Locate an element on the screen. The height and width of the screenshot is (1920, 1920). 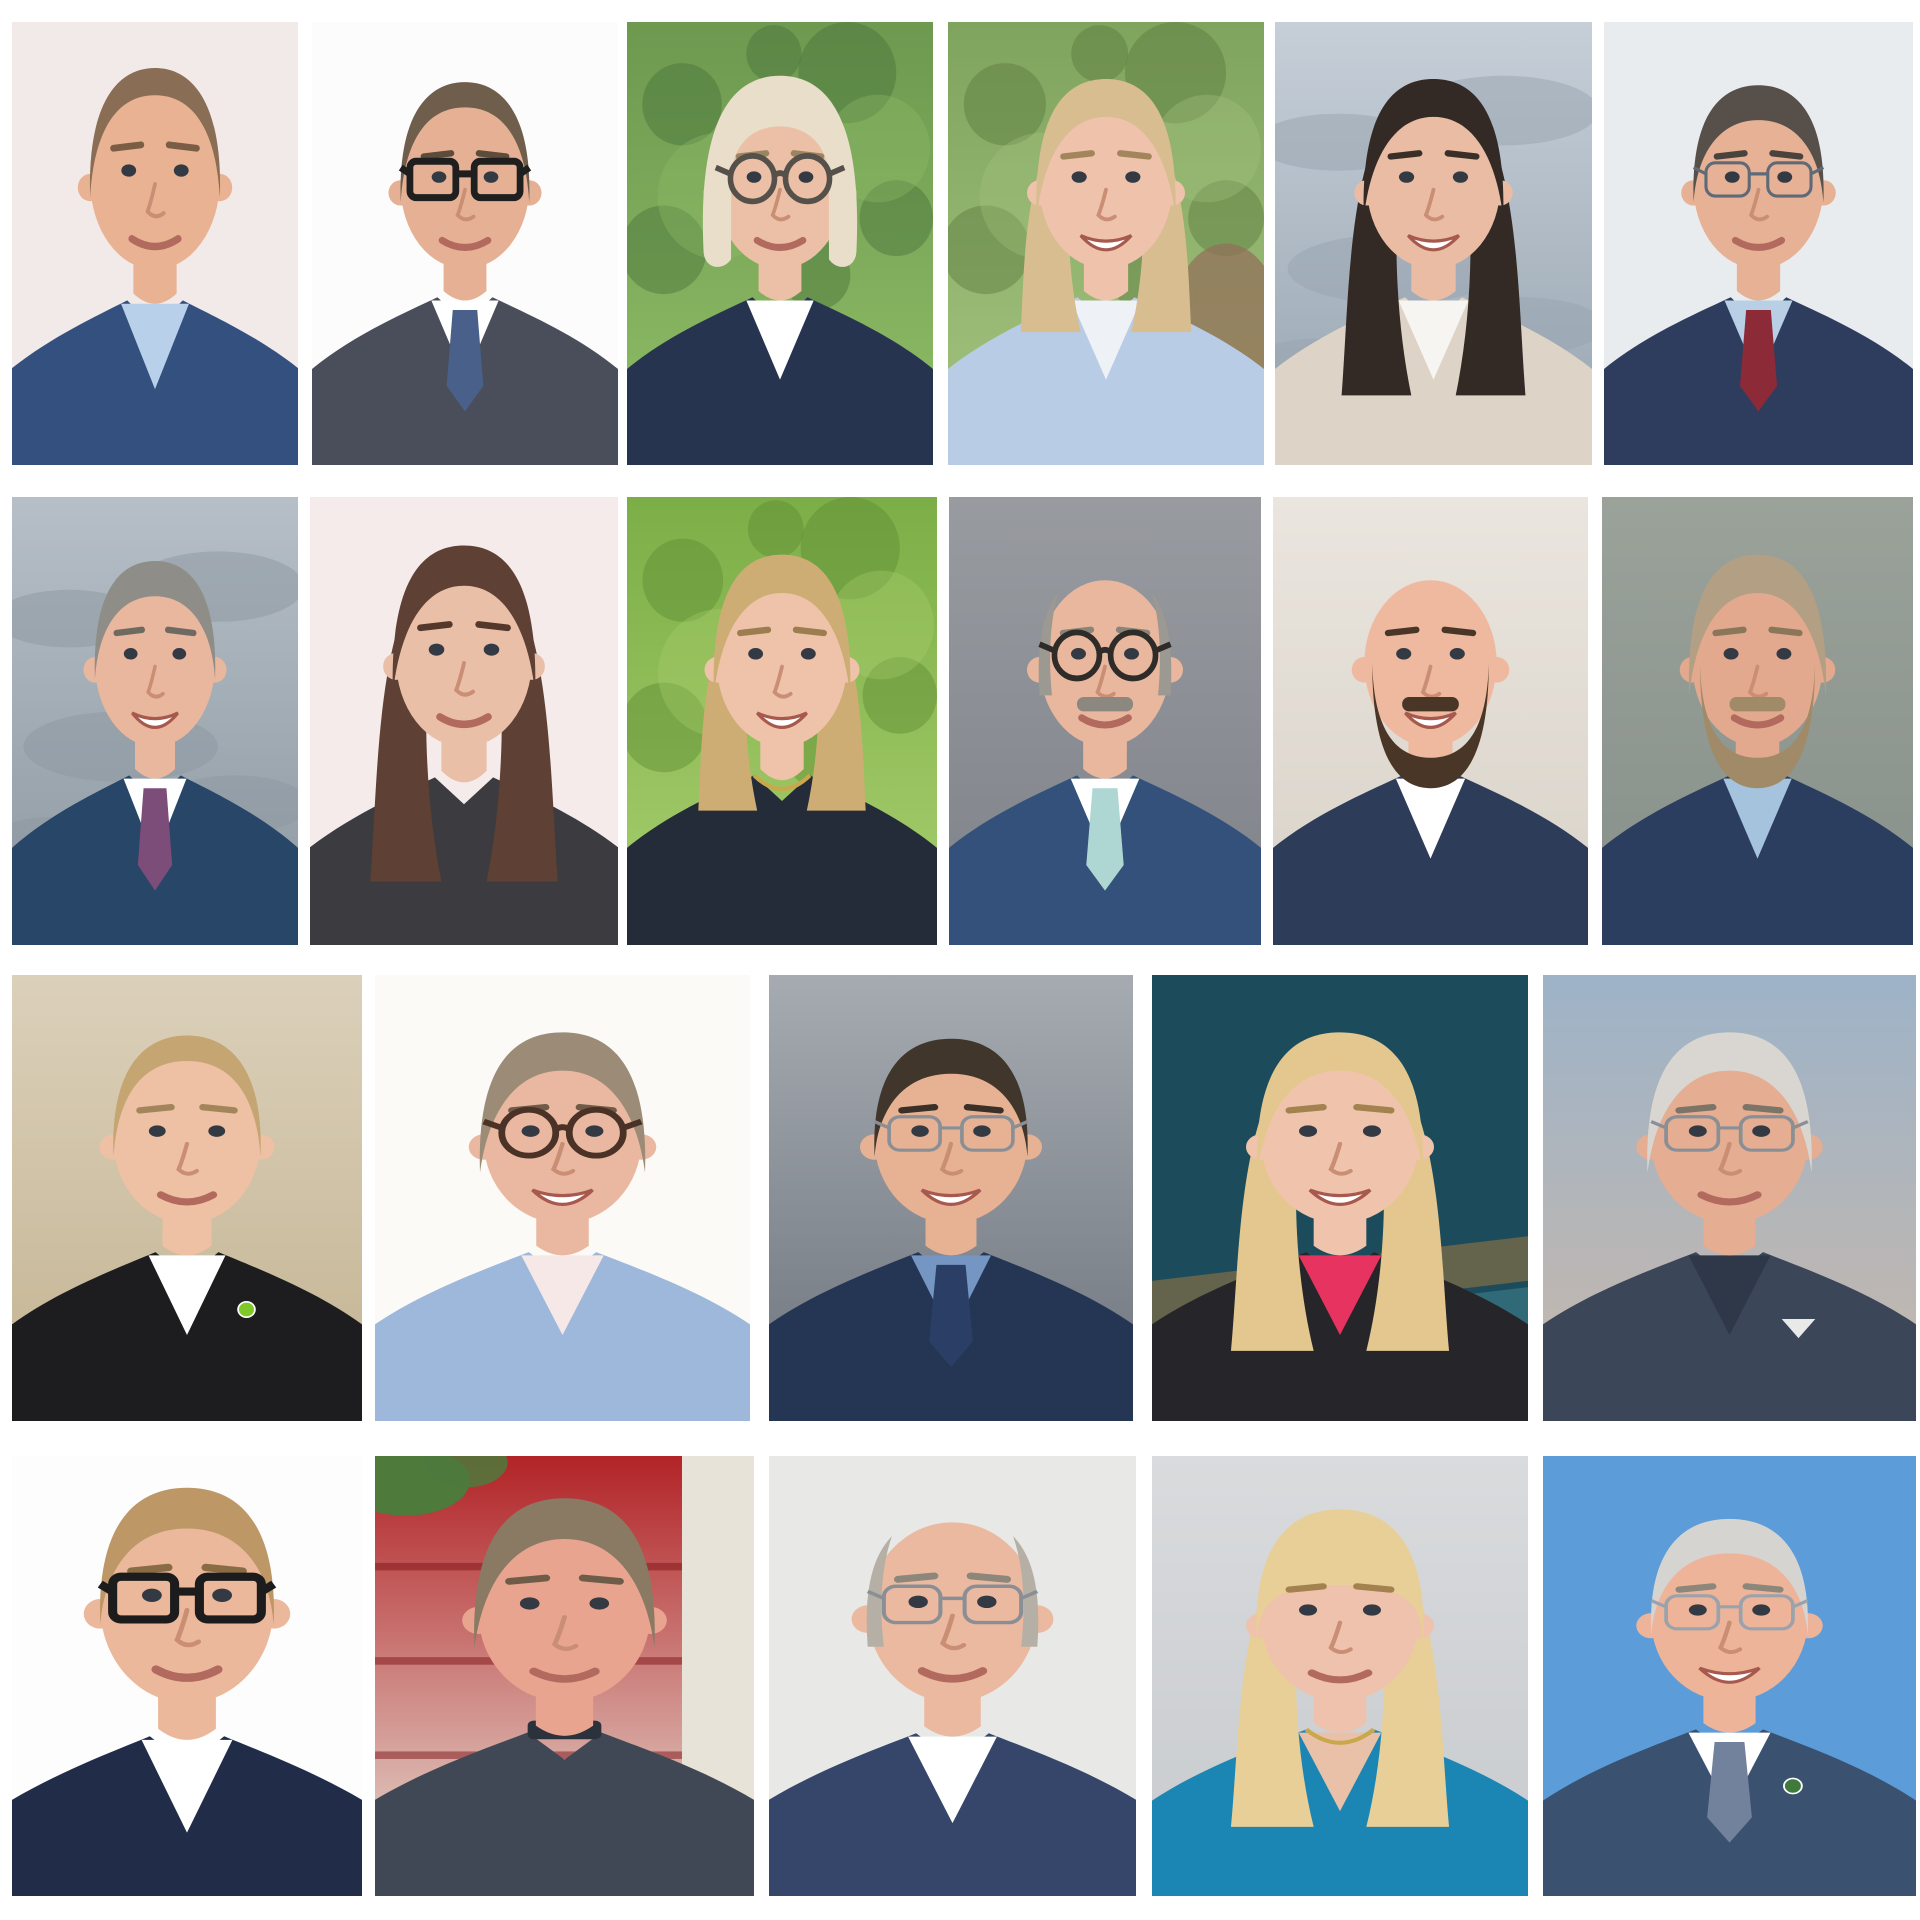
portrait-r3c3 is located at coordinates (951, 1198).